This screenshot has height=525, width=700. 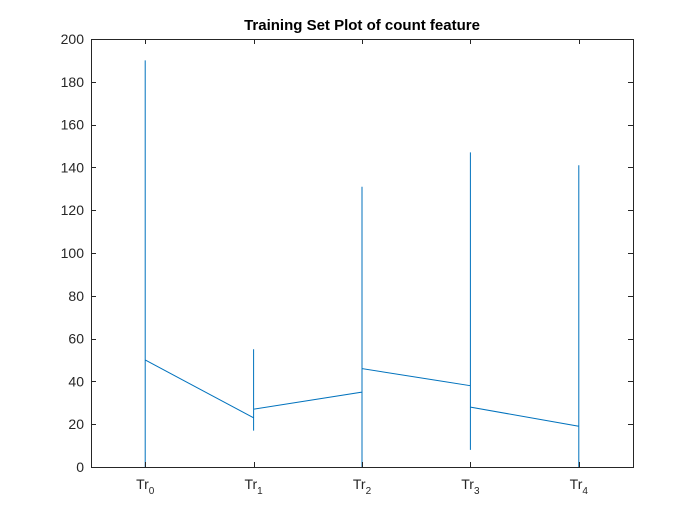 I want to click on y-tick-label: 0, so click(x=80, y=467).